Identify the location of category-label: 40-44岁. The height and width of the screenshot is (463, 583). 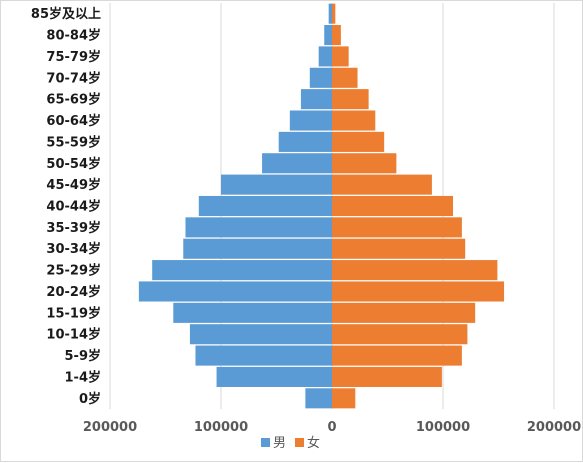
(73, 207).